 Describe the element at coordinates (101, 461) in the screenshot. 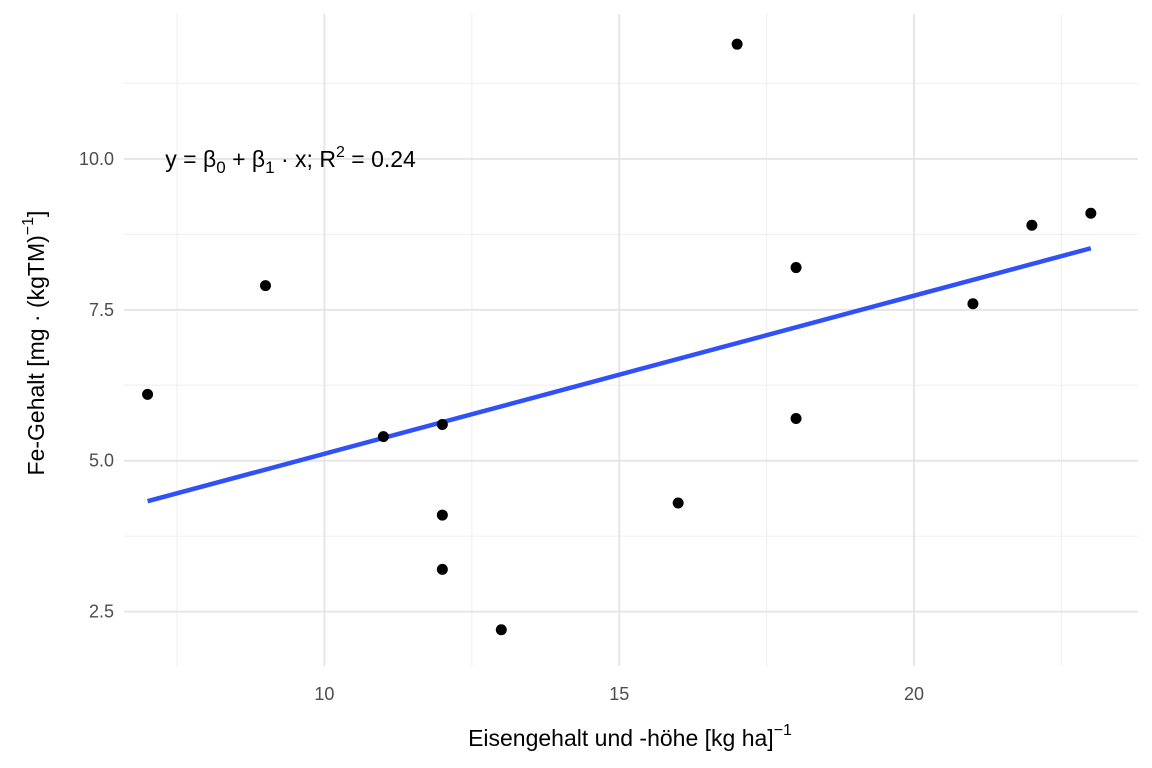

I see `y-tick-label: 5.0` at that location.